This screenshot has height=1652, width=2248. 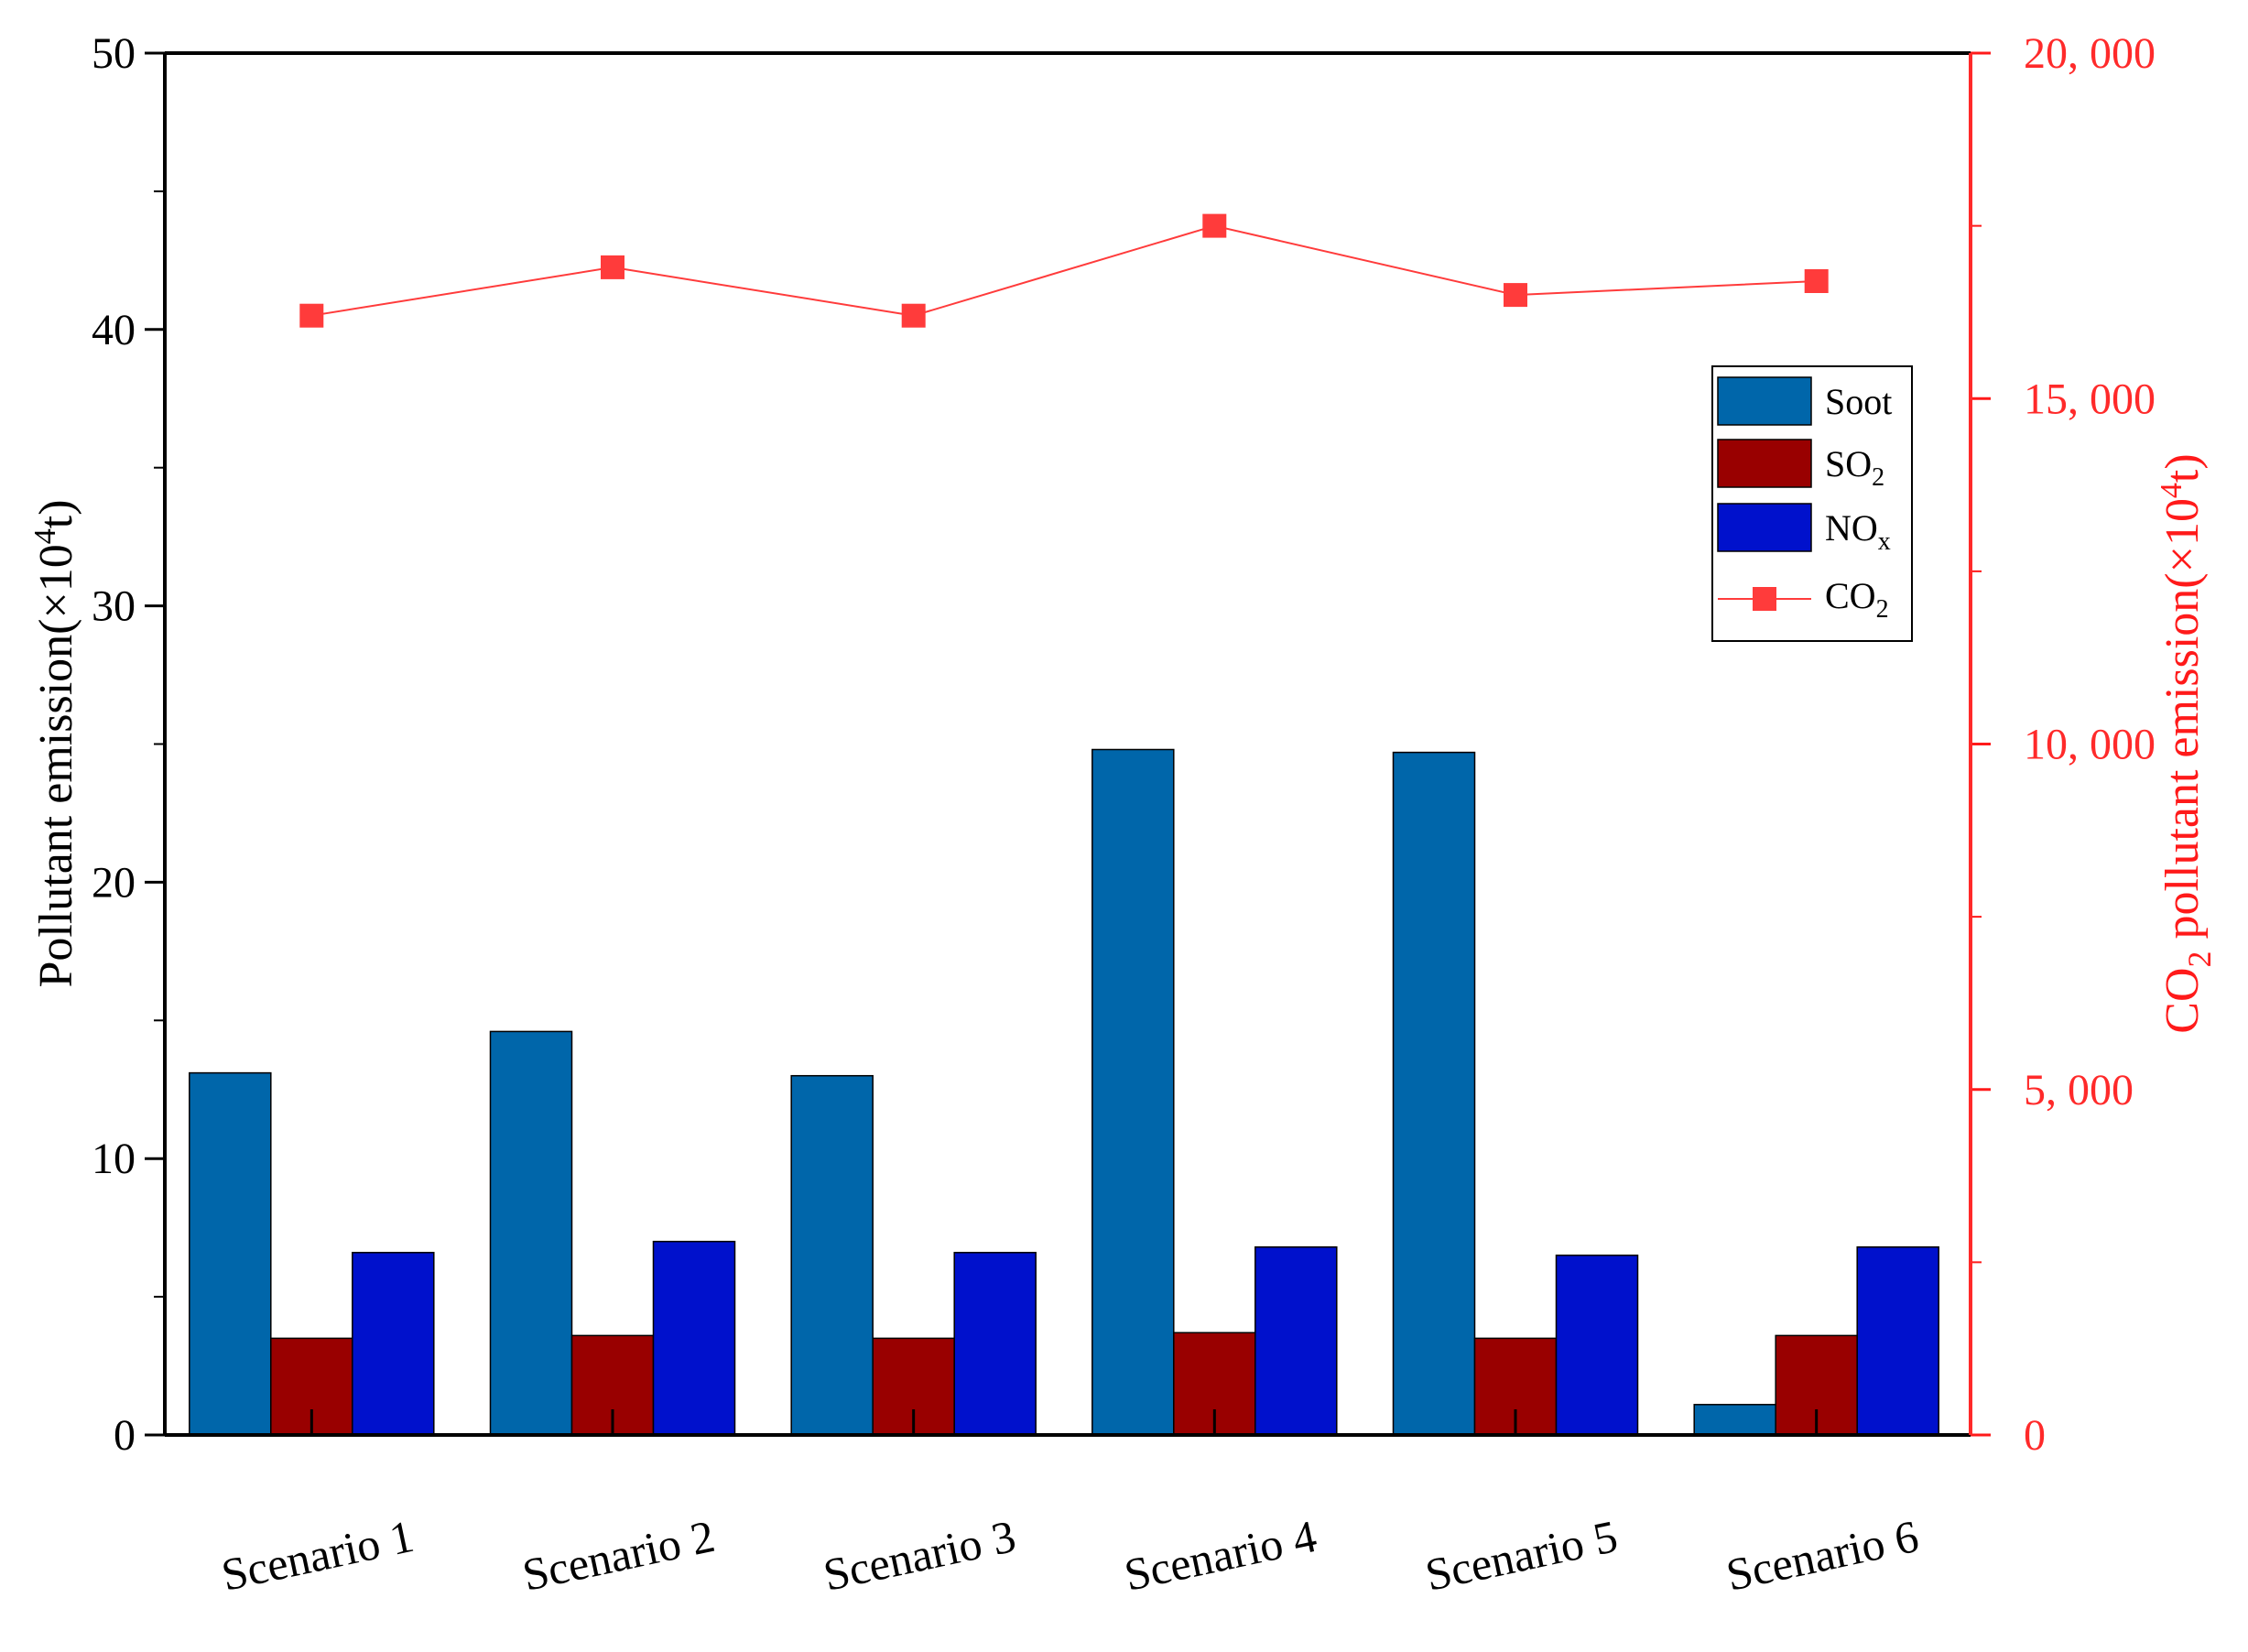 I want to click on left-tick-label-3: 30, so click(x=114, y=607).